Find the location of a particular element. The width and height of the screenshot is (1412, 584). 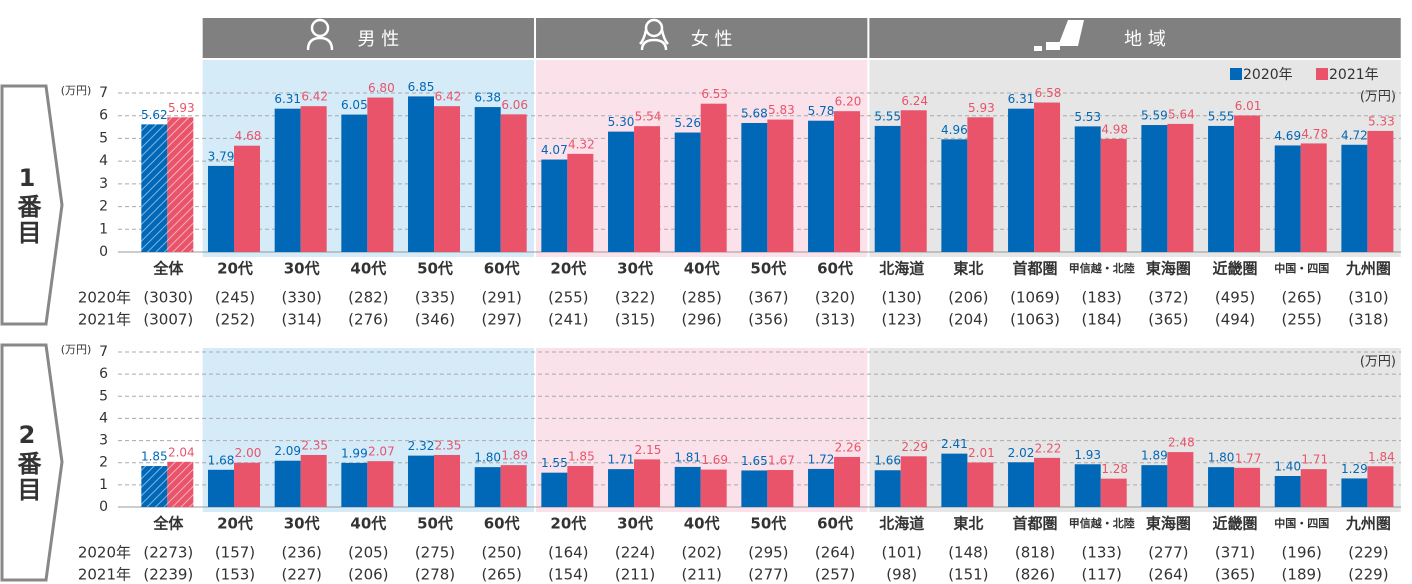

value-label: 2.09 is located at coordinates (287, 451).